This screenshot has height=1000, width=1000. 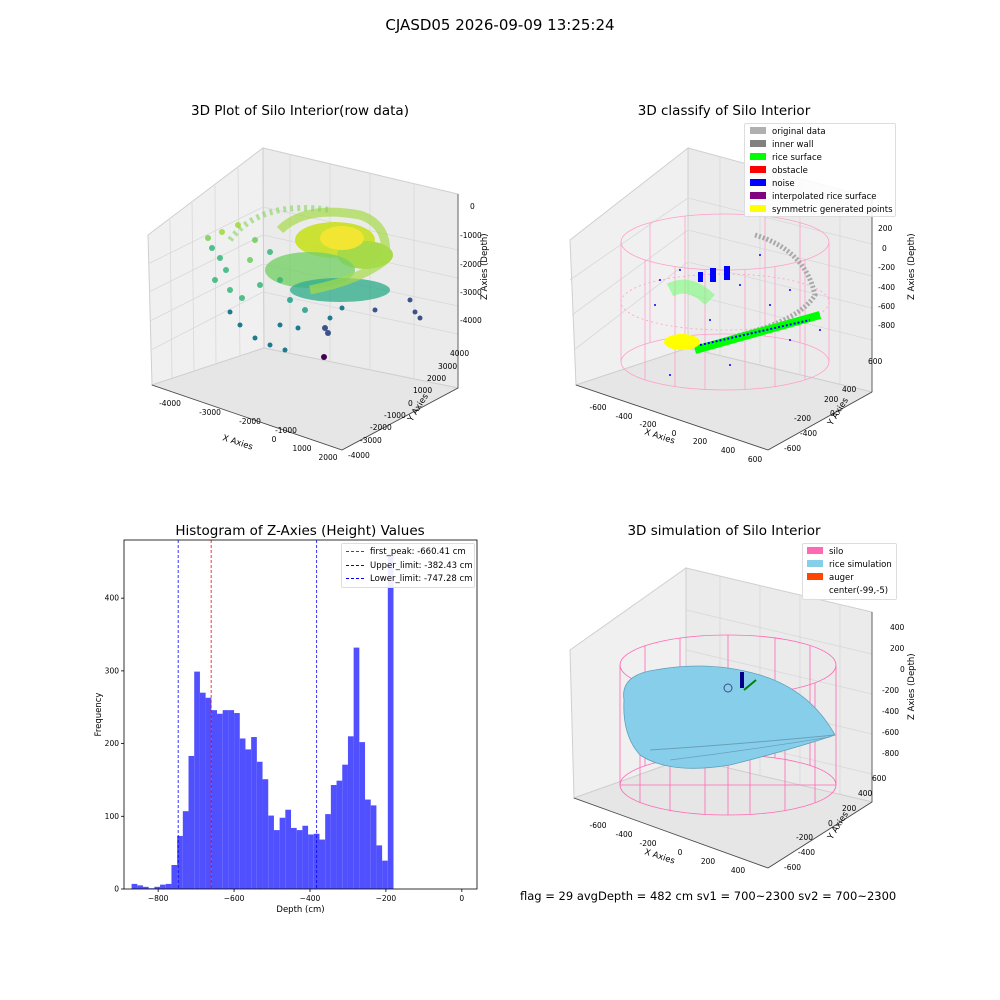 I want to click on classify-y-tick: -200, so click(x=802, y=418).